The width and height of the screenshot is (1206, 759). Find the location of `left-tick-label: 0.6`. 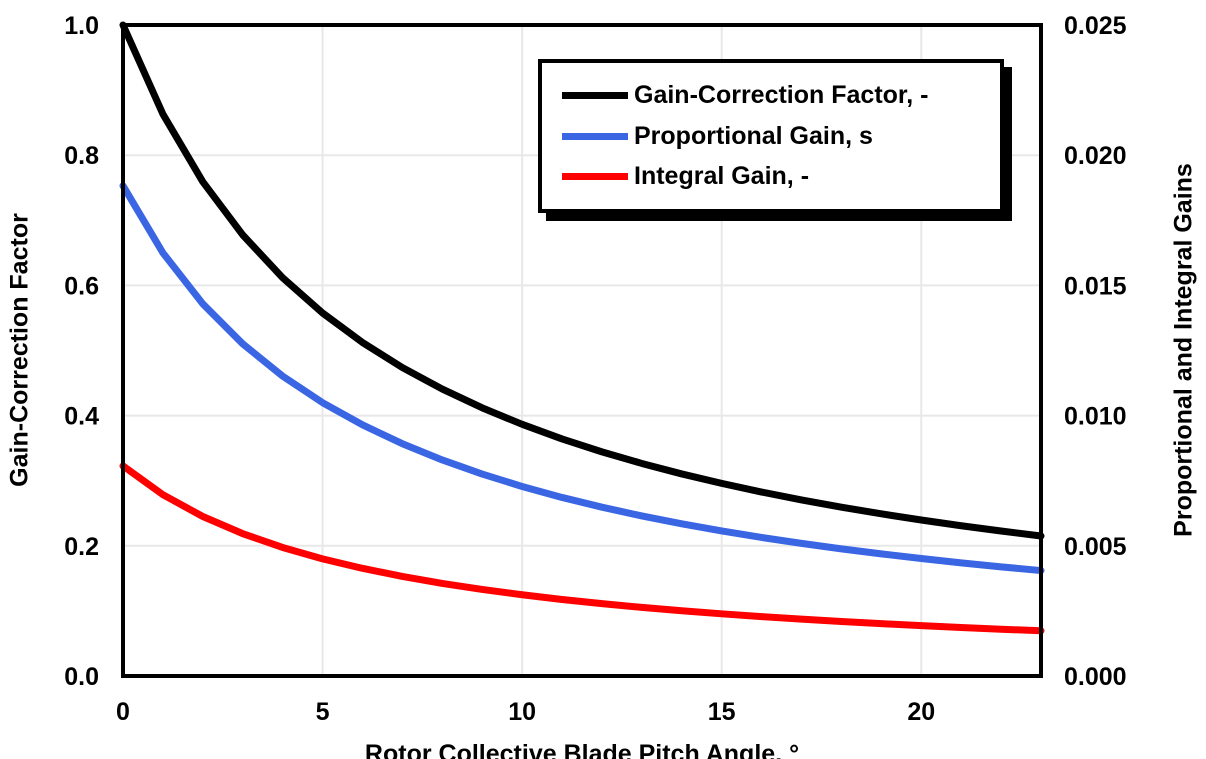

left-tick-label: 0.6 is located at coordinates (81, 286).